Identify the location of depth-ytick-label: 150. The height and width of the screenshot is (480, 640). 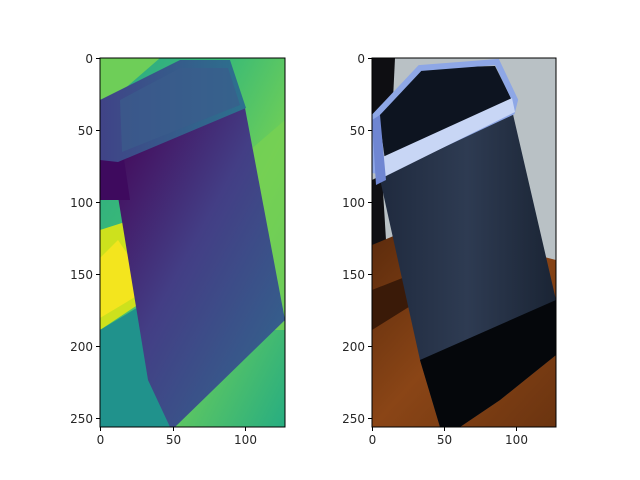
(81, 275).